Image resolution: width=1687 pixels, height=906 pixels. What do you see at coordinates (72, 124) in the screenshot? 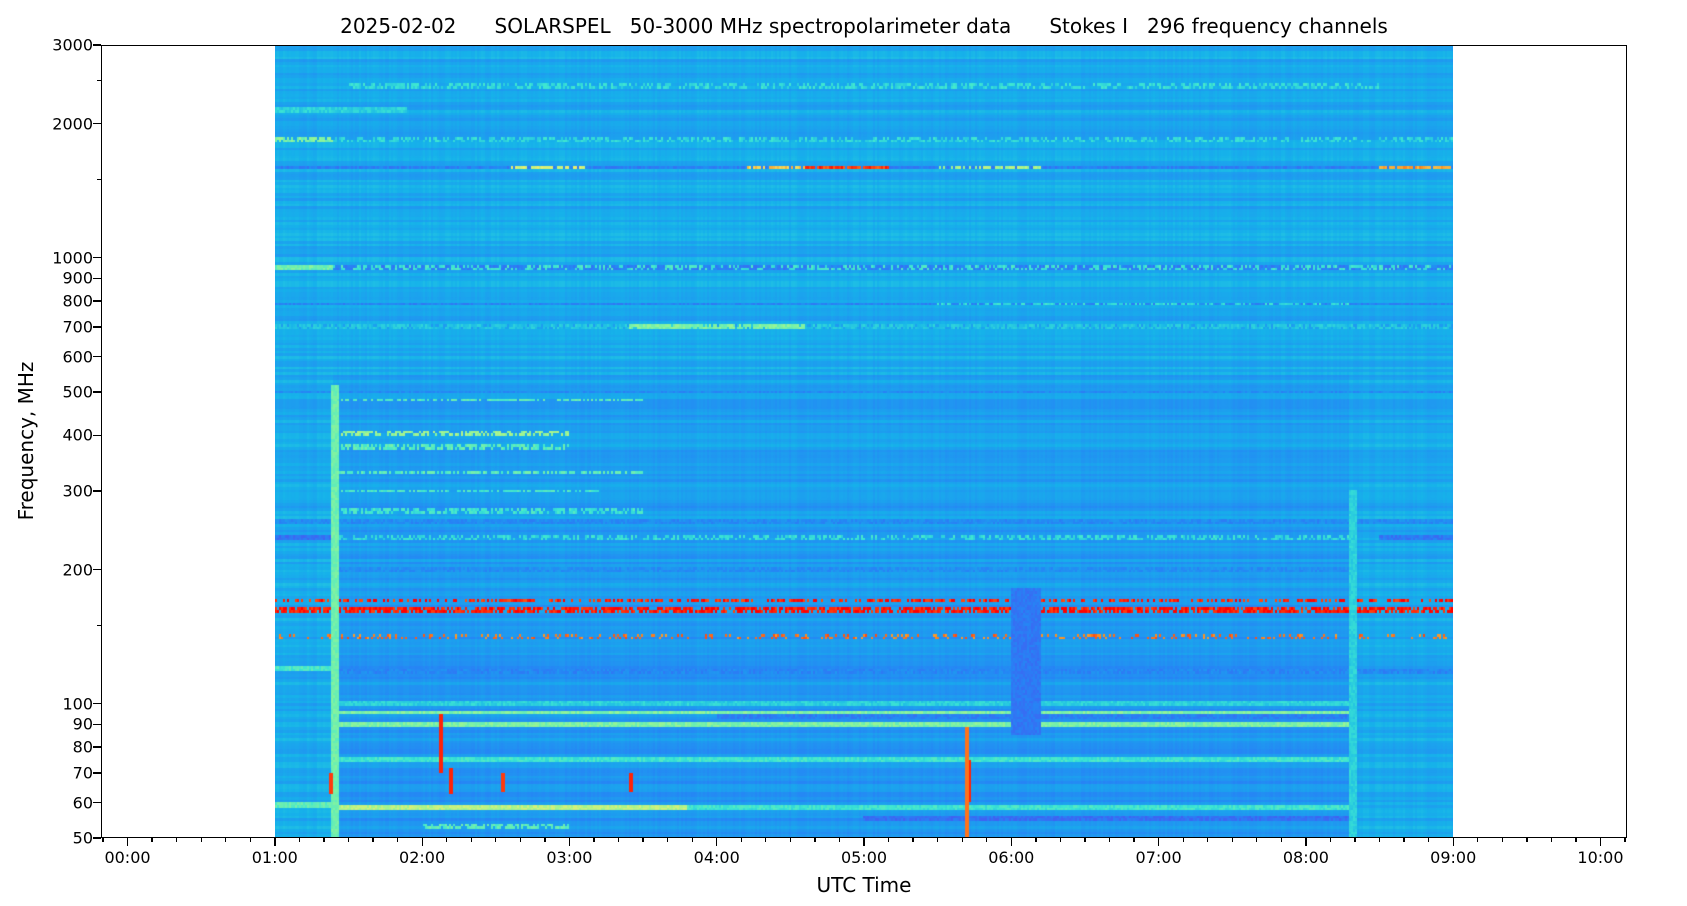
I see `y-tick-label: 2000` at bounding box center [72, 124].